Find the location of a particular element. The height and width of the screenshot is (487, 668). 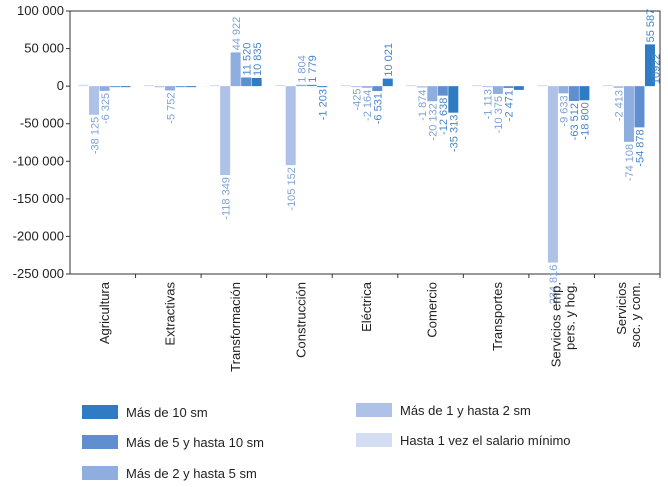

y-tick-label: -200 000 is located at coordinates (38, 235).